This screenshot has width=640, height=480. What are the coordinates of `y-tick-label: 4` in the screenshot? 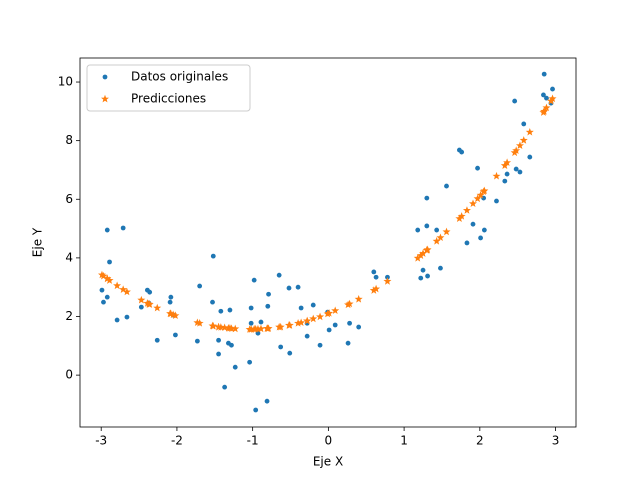 It's located at (69, 257).